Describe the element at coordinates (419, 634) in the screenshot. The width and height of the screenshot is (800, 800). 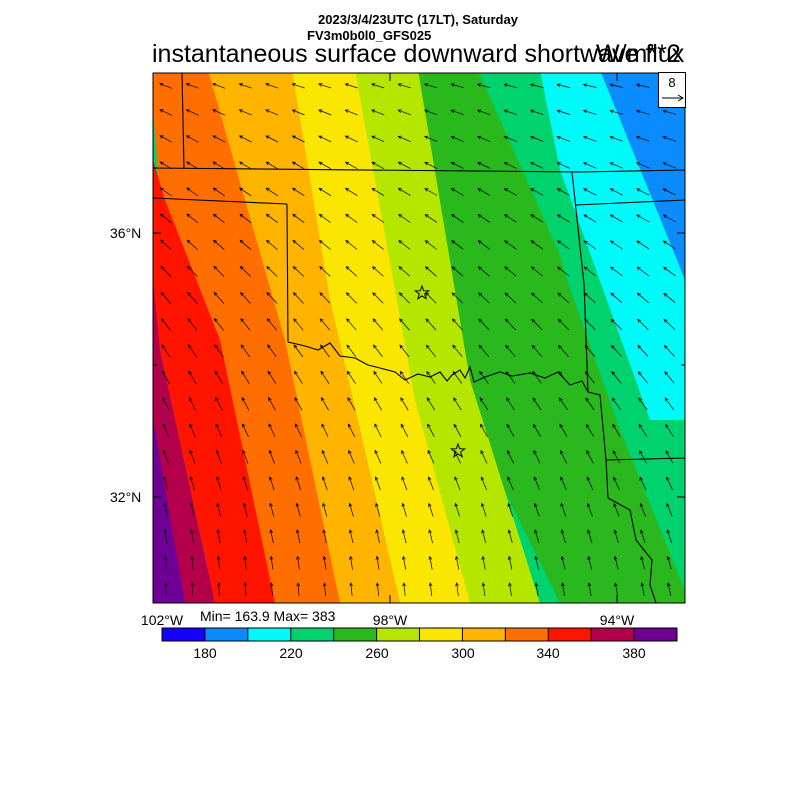
I see `colorbar` at that location.